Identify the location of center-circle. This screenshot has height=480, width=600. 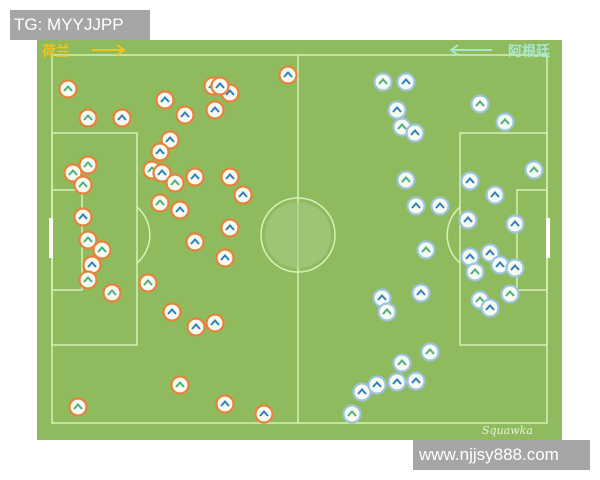
(298, 235).